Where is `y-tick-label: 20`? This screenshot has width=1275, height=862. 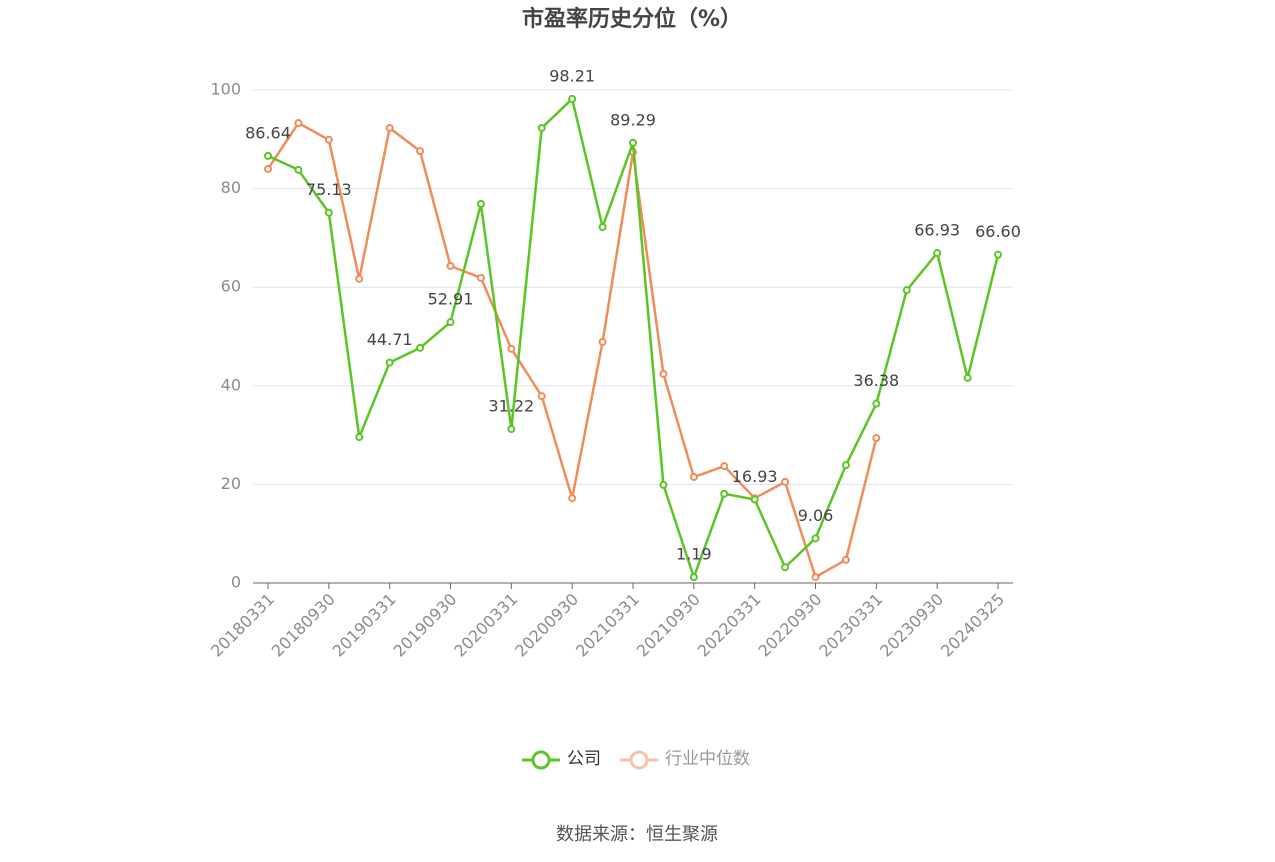
y-tick-label: 20 is located at coordinates (231, 483).